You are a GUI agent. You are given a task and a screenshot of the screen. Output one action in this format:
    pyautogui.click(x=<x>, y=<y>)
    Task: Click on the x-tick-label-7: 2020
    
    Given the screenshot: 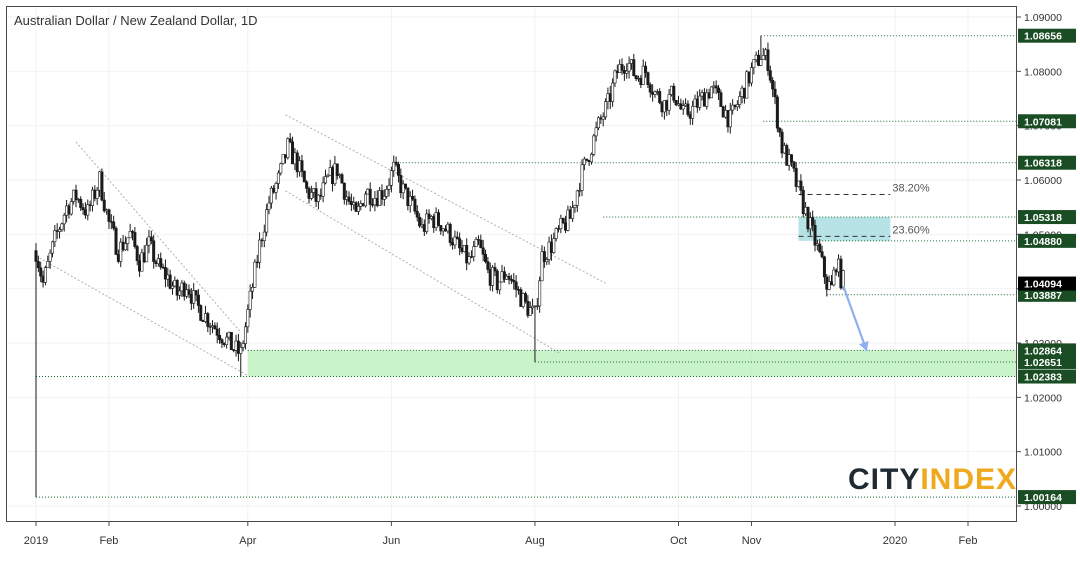 What is the action you would take?
    pyautogui.click(x=895, y=541)
    